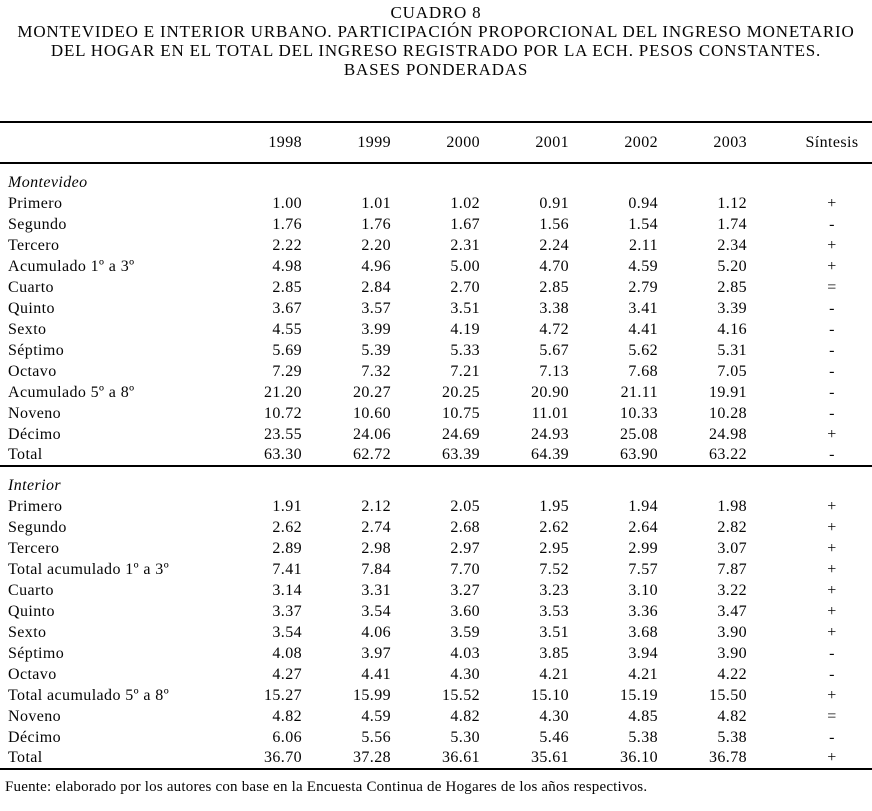 The height and width of the screenshot is (811, 872). I want to click on table-row: Tercero 2.89 2.98 2.97 2.95 2.99 3.07 +, so click(436, 548).